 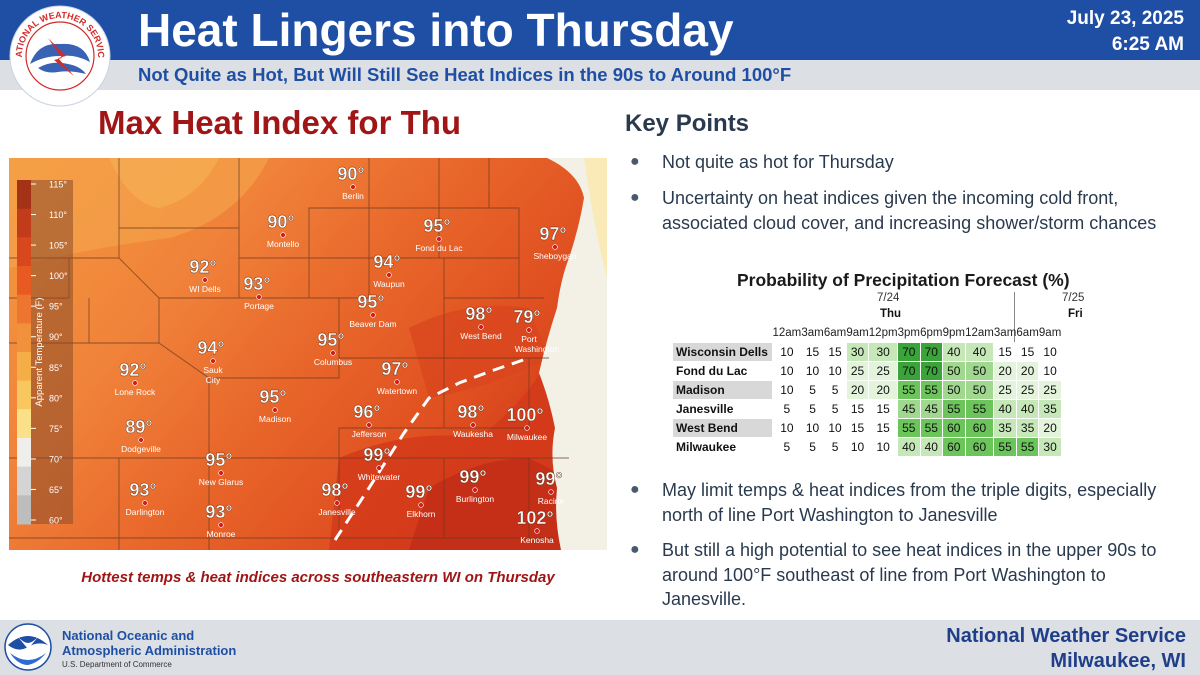 What do you see at coordinates (722, 389) in the screenshot?
I see `pop-location: Madison` at bounding box center [722, 389].